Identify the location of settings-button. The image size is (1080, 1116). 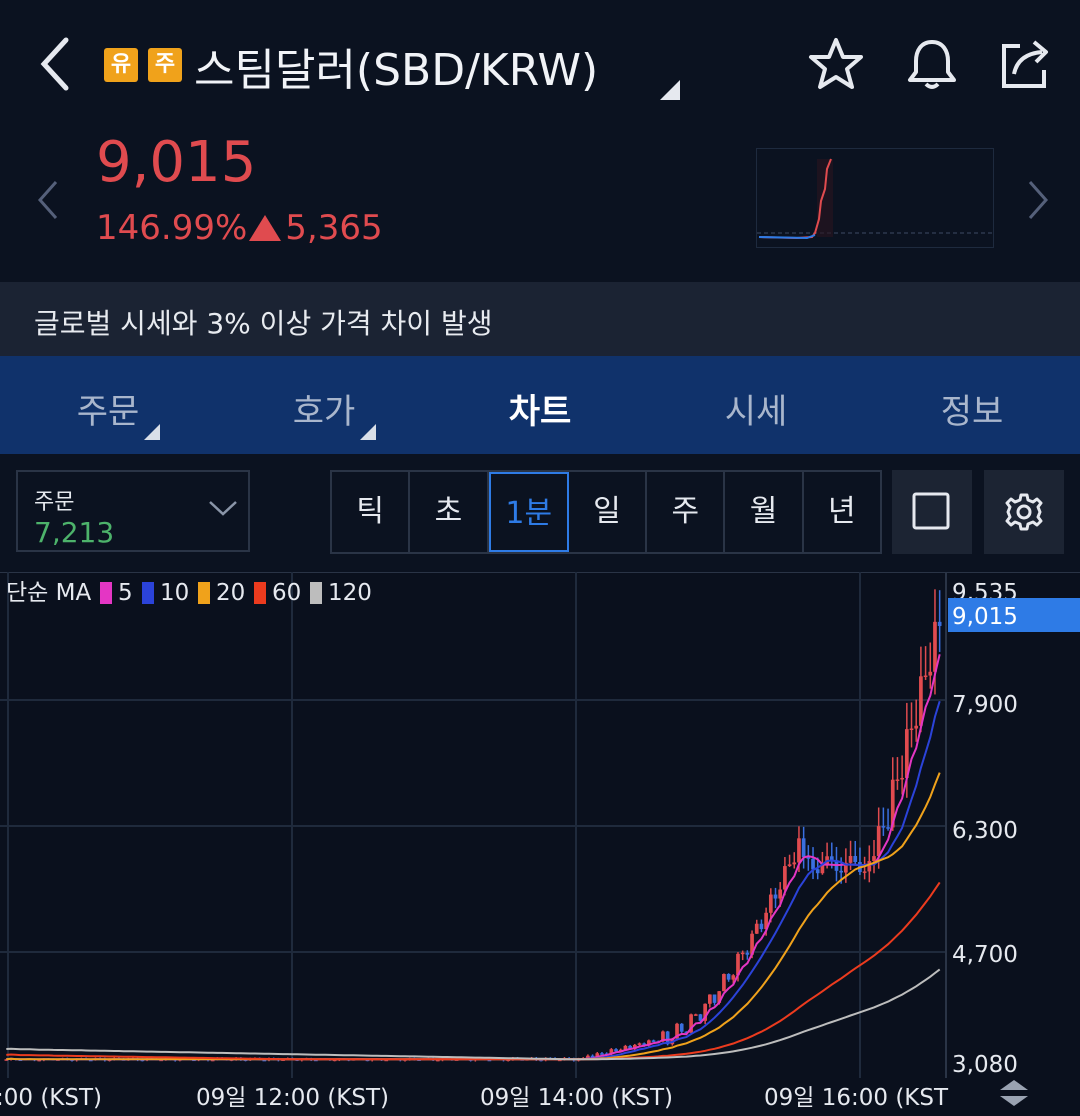
(1024, 512).